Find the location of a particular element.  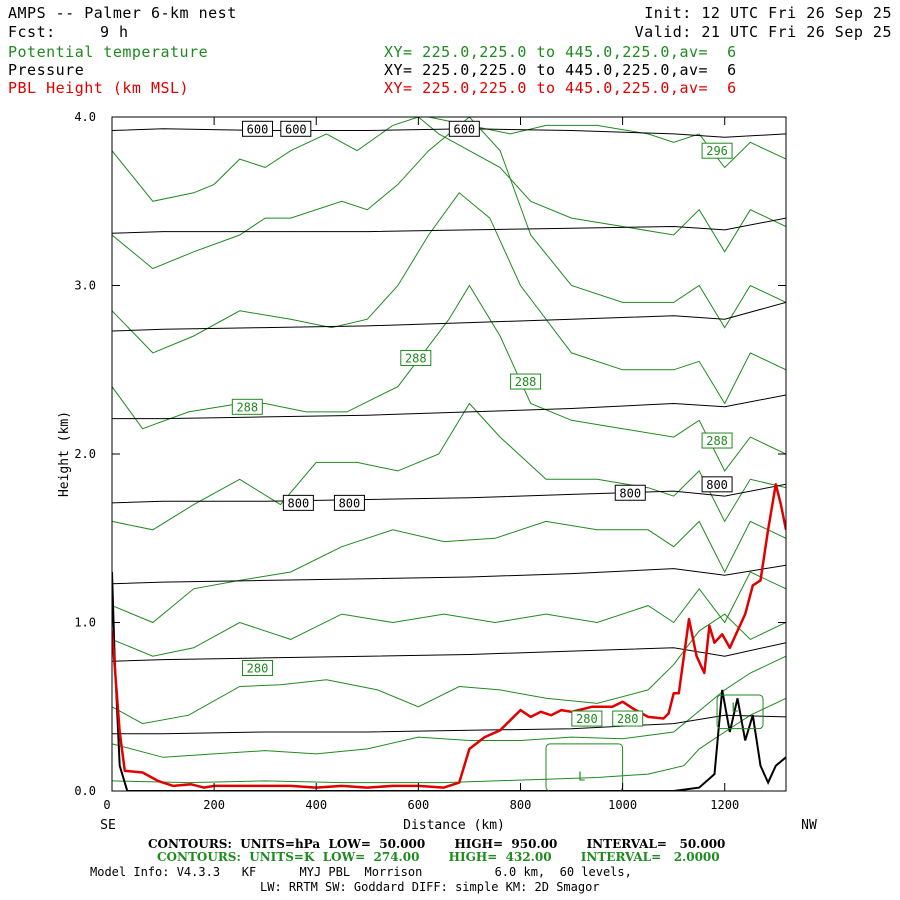

forecast-hour: 9 h is located at coordinates (114, 32).